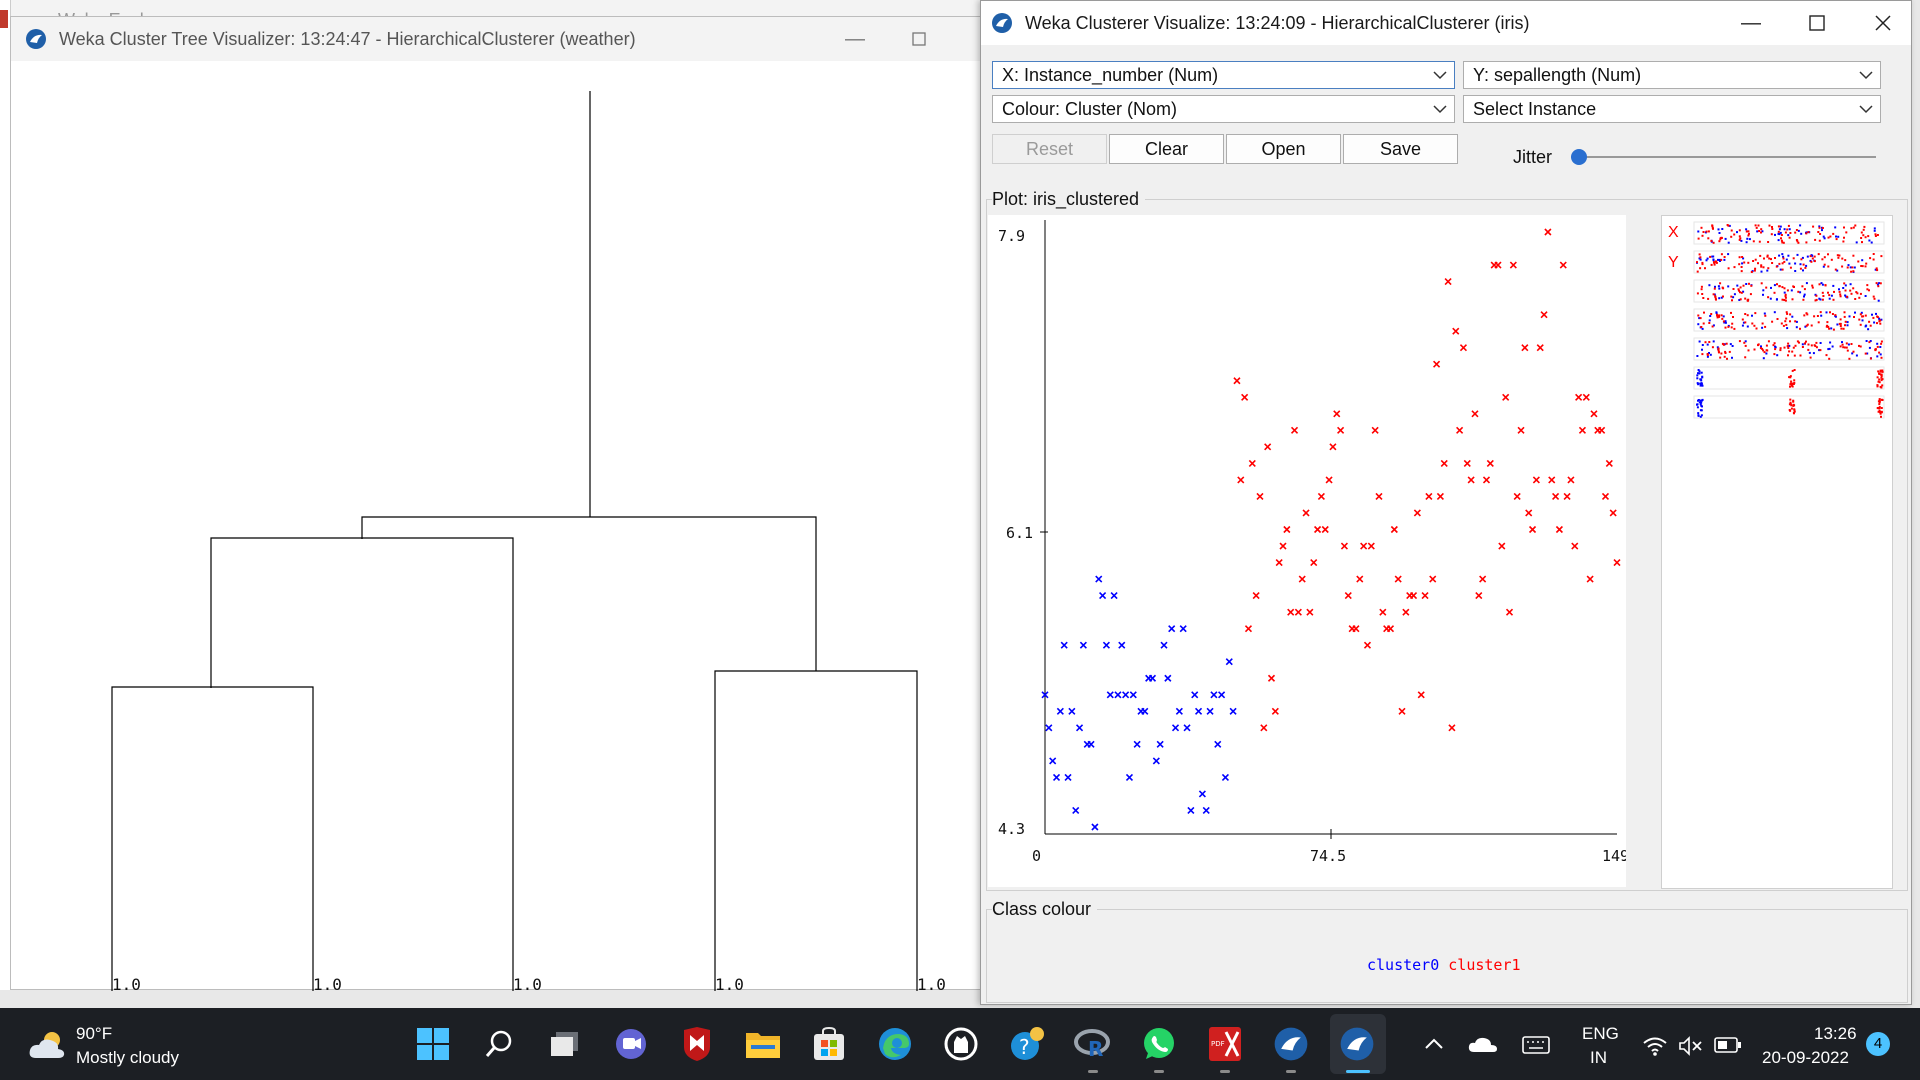  Describe the element at coordinates (763, 1044) in the screenshot. I see `file-explorer-button` at that location.